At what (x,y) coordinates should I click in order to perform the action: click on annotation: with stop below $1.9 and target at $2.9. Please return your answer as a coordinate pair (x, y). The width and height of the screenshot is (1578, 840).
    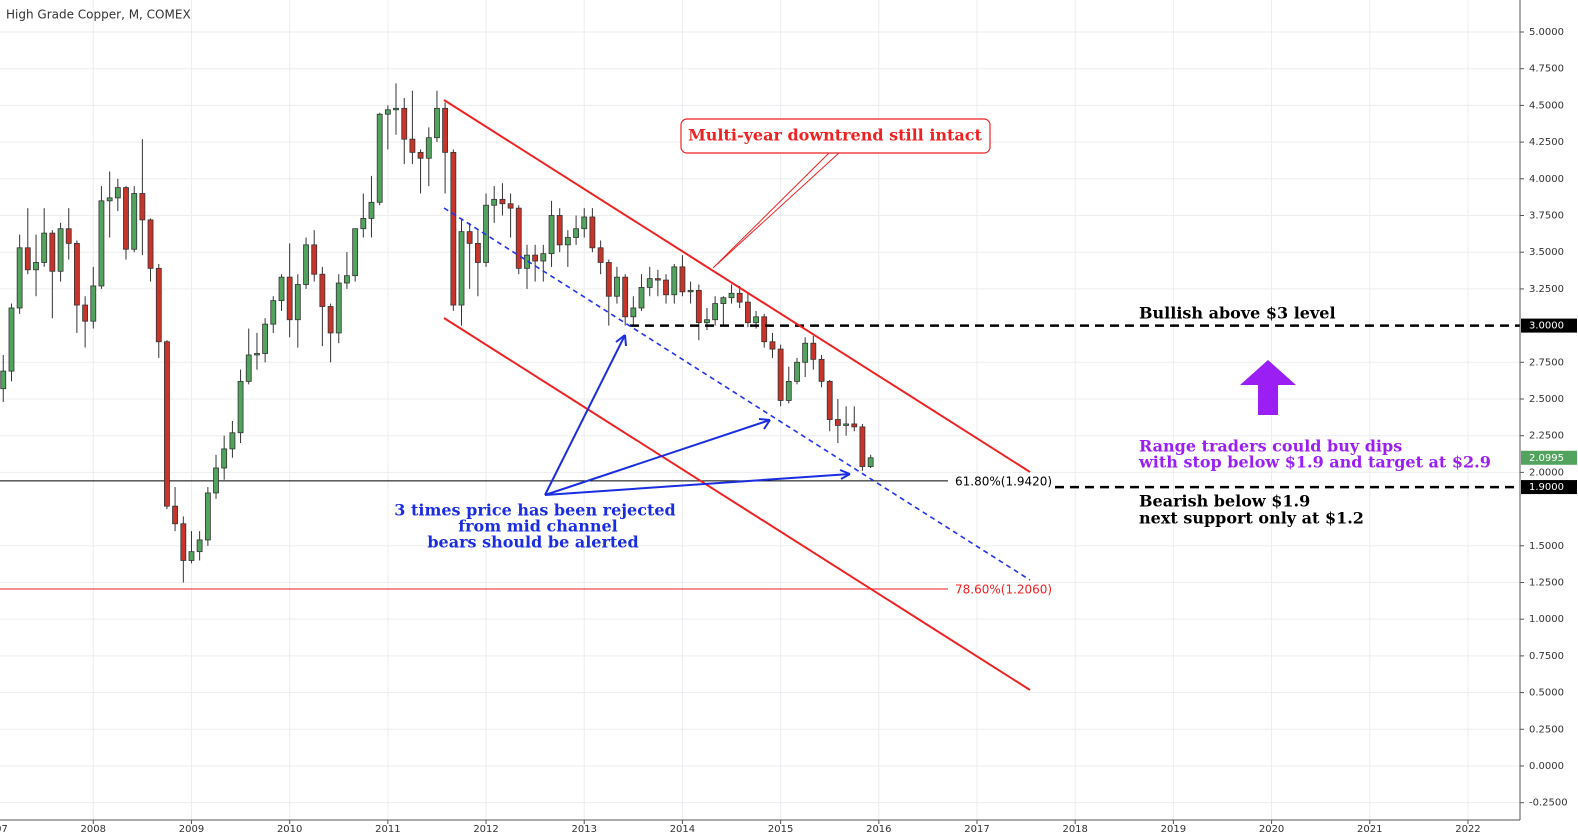
    Looking at the image, I should click on (1314, 462).